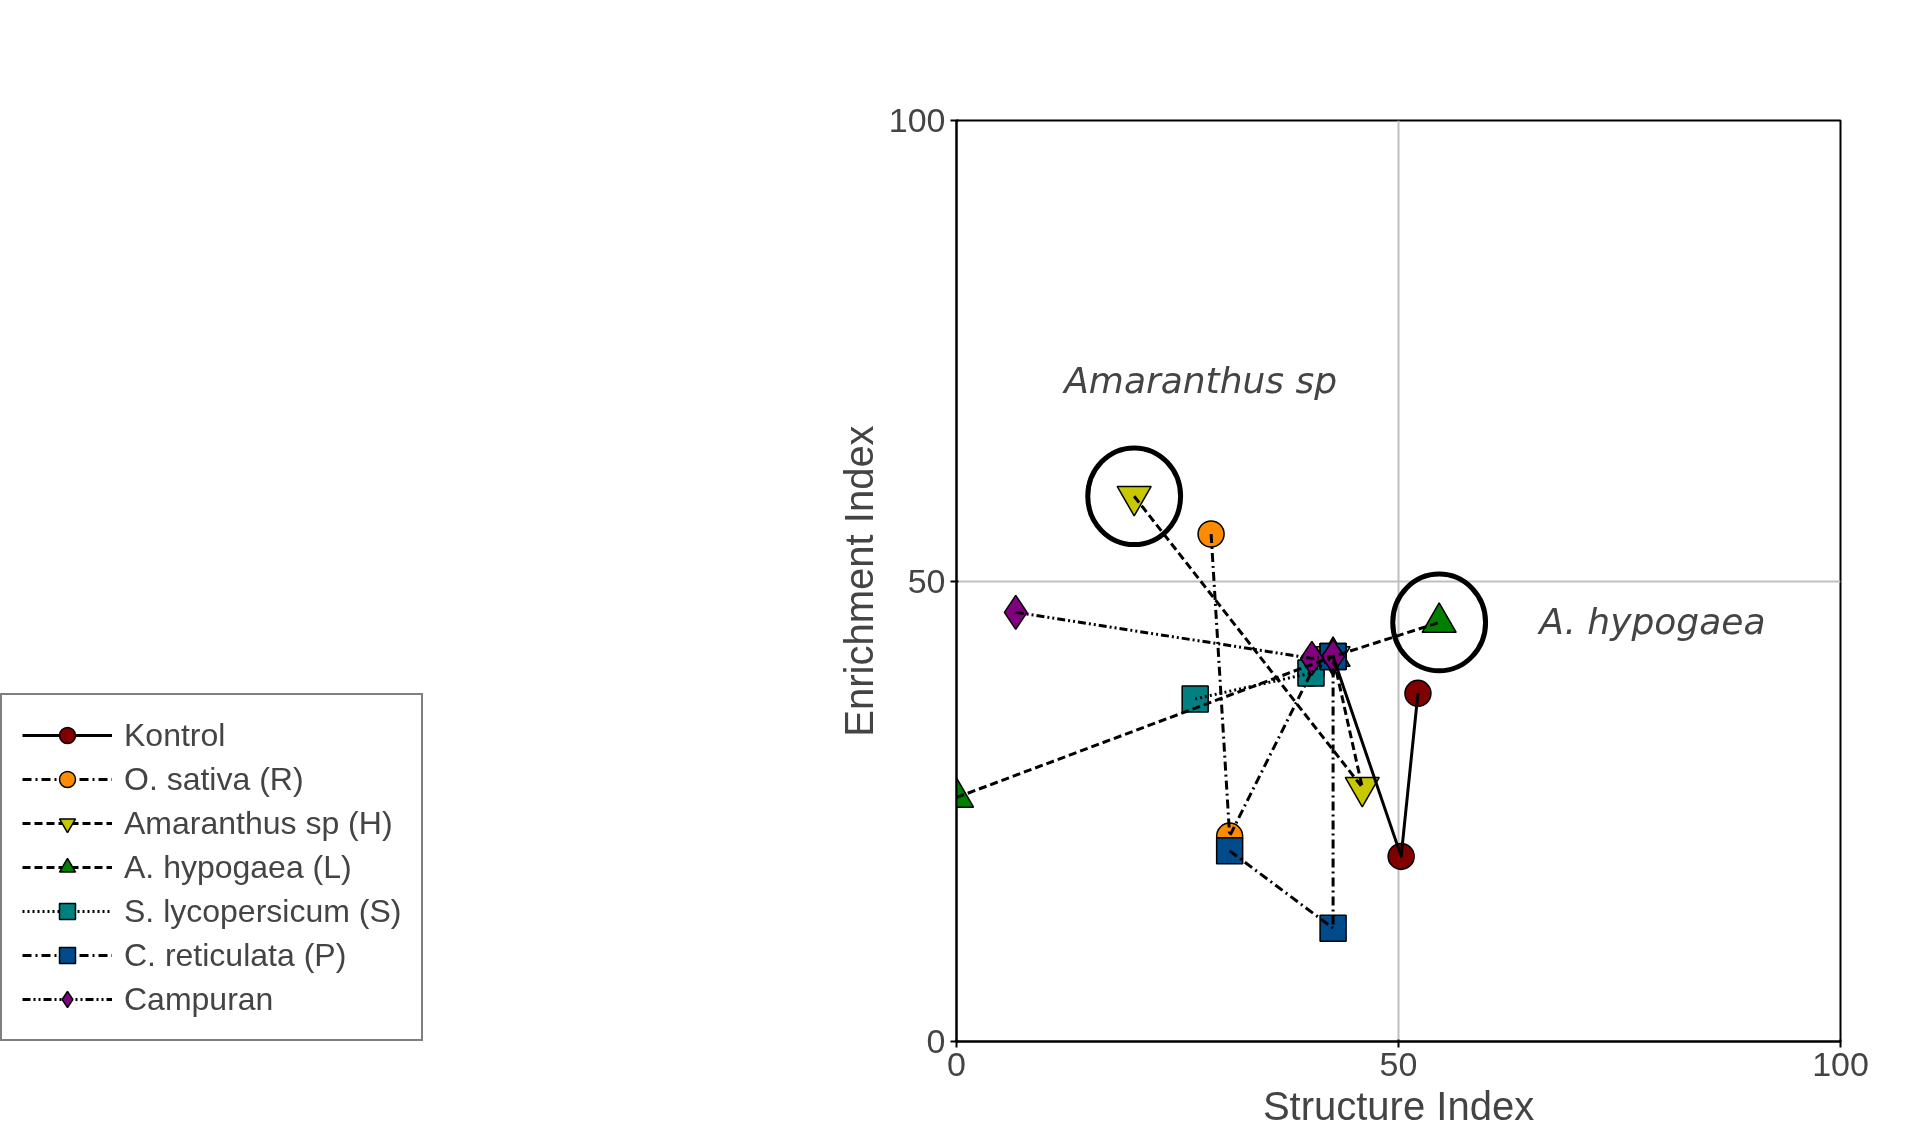  What do you see at coordinates (175, 735) in the screenshot?
I see `legend-label: Kontrol` at bounding box center [175, 735].